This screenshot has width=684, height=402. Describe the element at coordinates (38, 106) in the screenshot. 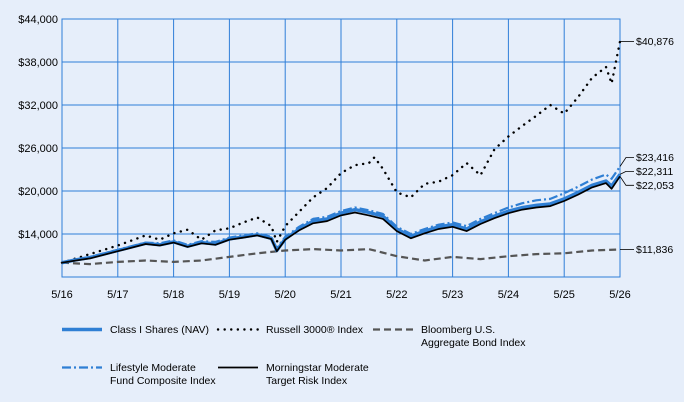

I see `y-tick-label: $32,000` at that location.